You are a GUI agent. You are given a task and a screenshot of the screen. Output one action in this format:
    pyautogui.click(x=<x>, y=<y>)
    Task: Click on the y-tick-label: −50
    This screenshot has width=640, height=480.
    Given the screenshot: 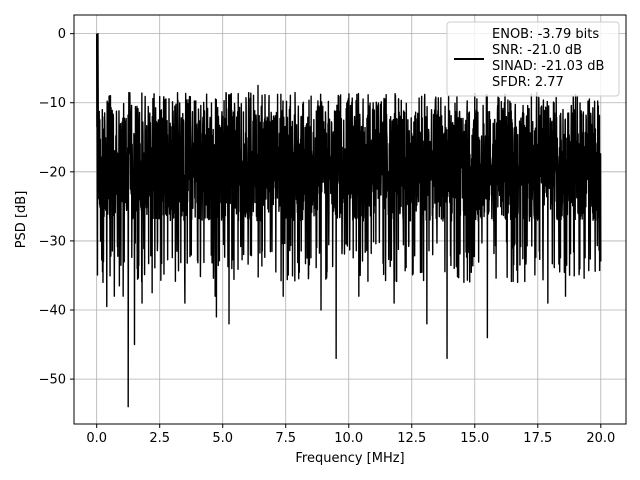 What is the action you would take?
    pyautogui.click(x=52, y=380)
    